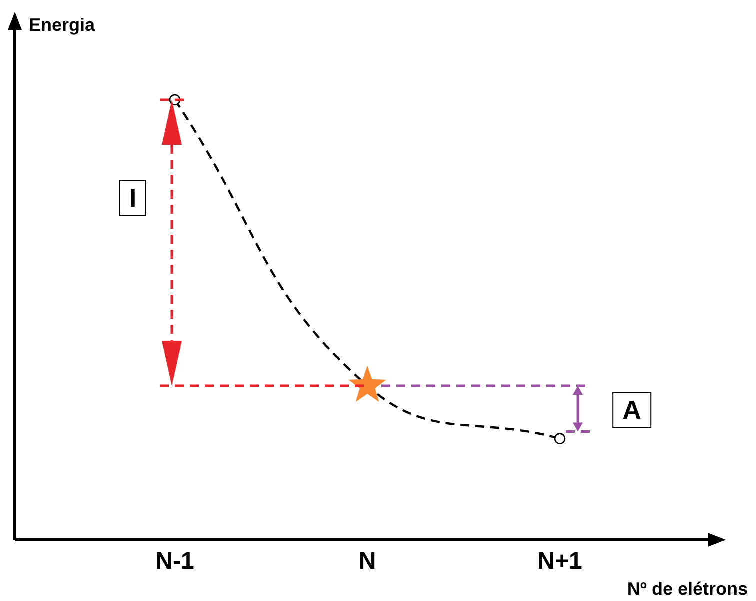  I want to click on x-tick-label: N, so click(367, 562).